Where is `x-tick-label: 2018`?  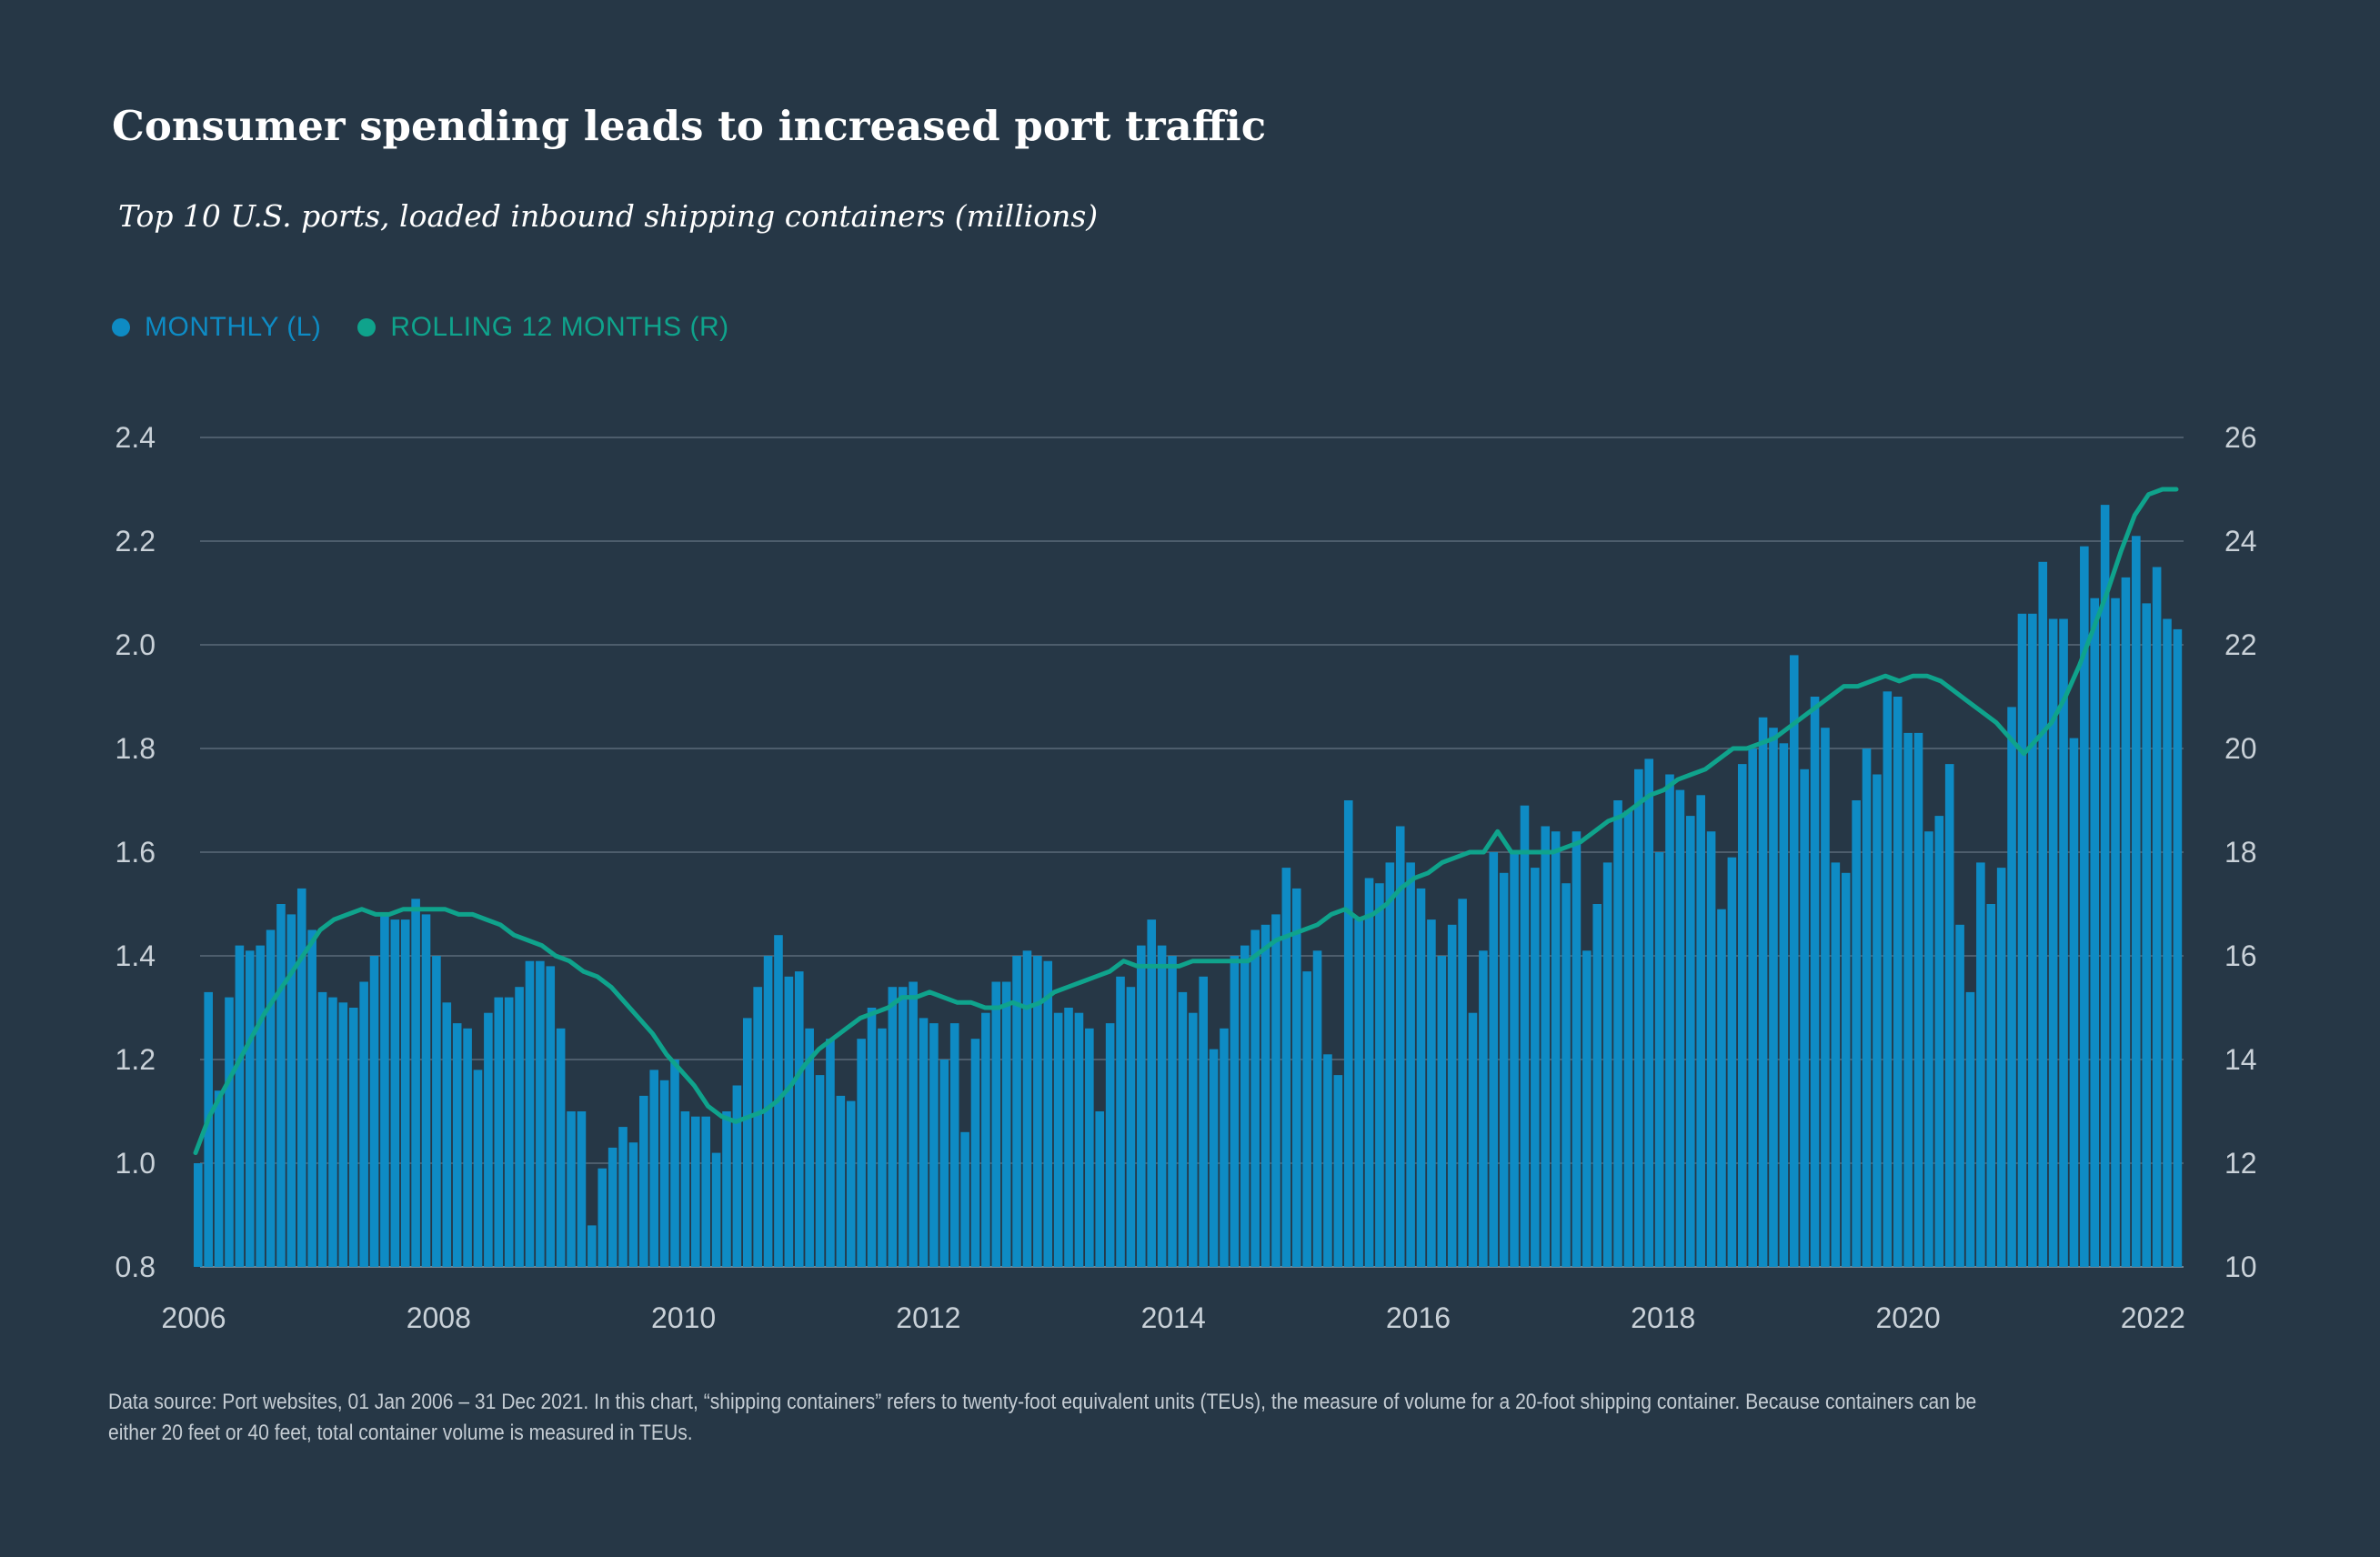
x-tick-label: 2018 is located at coordinates (1663, 1317).